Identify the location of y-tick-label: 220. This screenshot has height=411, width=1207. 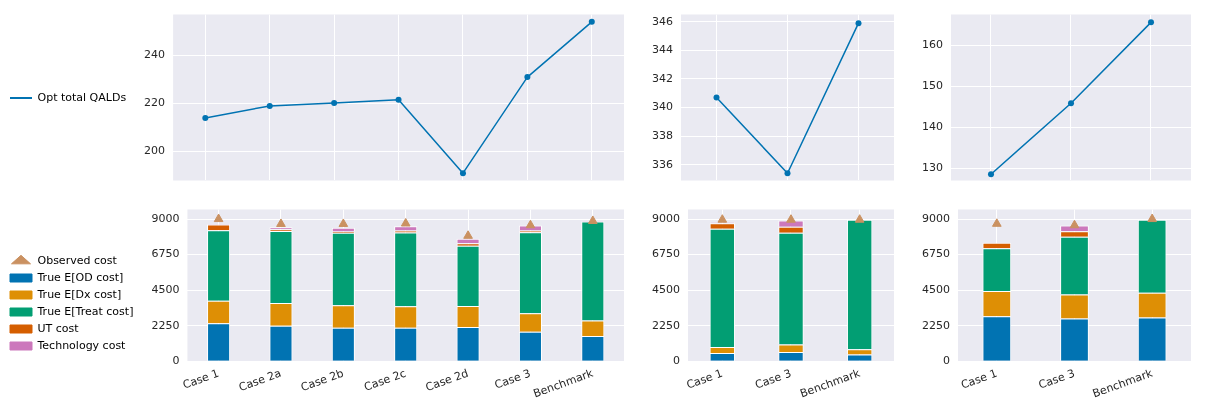
(155, 103).